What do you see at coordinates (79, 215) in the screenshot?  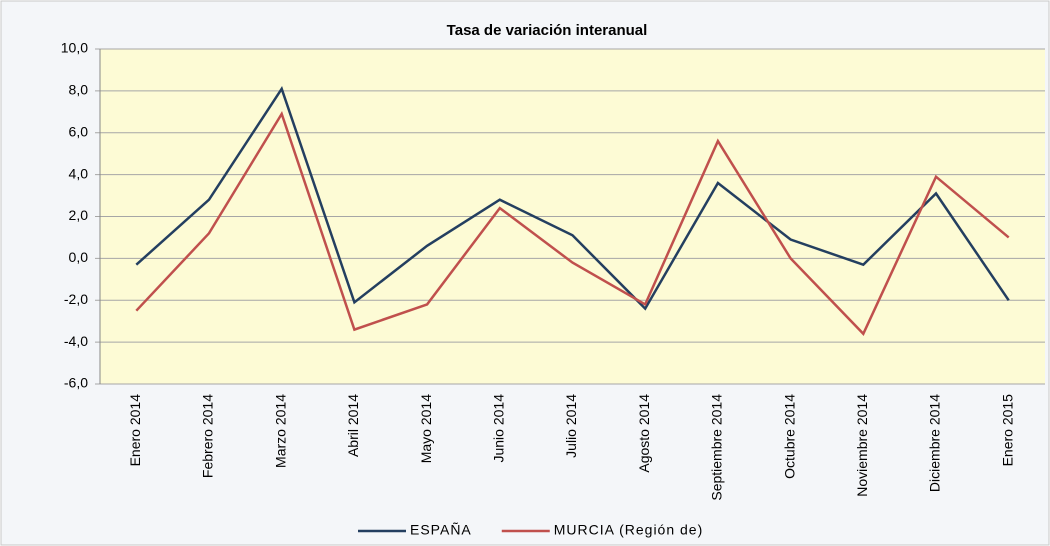 I see `y-tick-label: 2,0` at bounding box center [79, 215].